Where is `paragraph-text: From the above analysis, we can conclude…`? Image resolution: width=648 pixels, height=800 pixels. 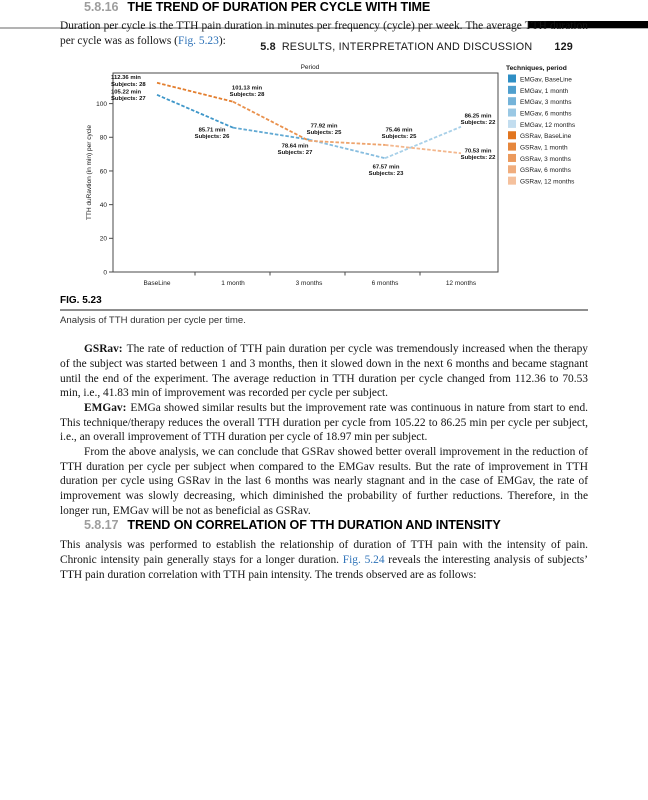
paragraph-text: From the above analysis, we can conclude… is located at coordinates (324, 481).